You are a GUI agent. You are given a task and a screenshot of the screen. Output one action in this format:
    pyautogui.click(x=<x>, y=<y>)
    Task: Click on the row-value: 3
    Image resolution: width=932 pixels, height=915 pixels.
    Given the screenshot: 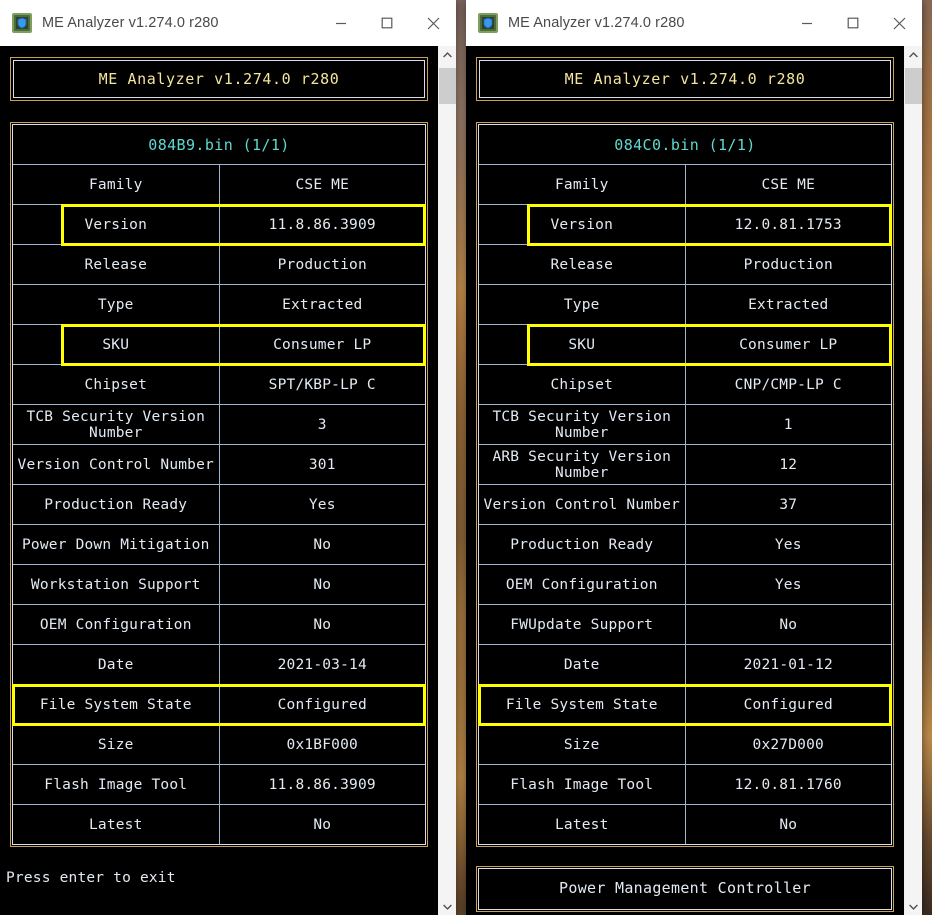 What is the action you would take?
    pyautogui.click(x=321, y=424)
    